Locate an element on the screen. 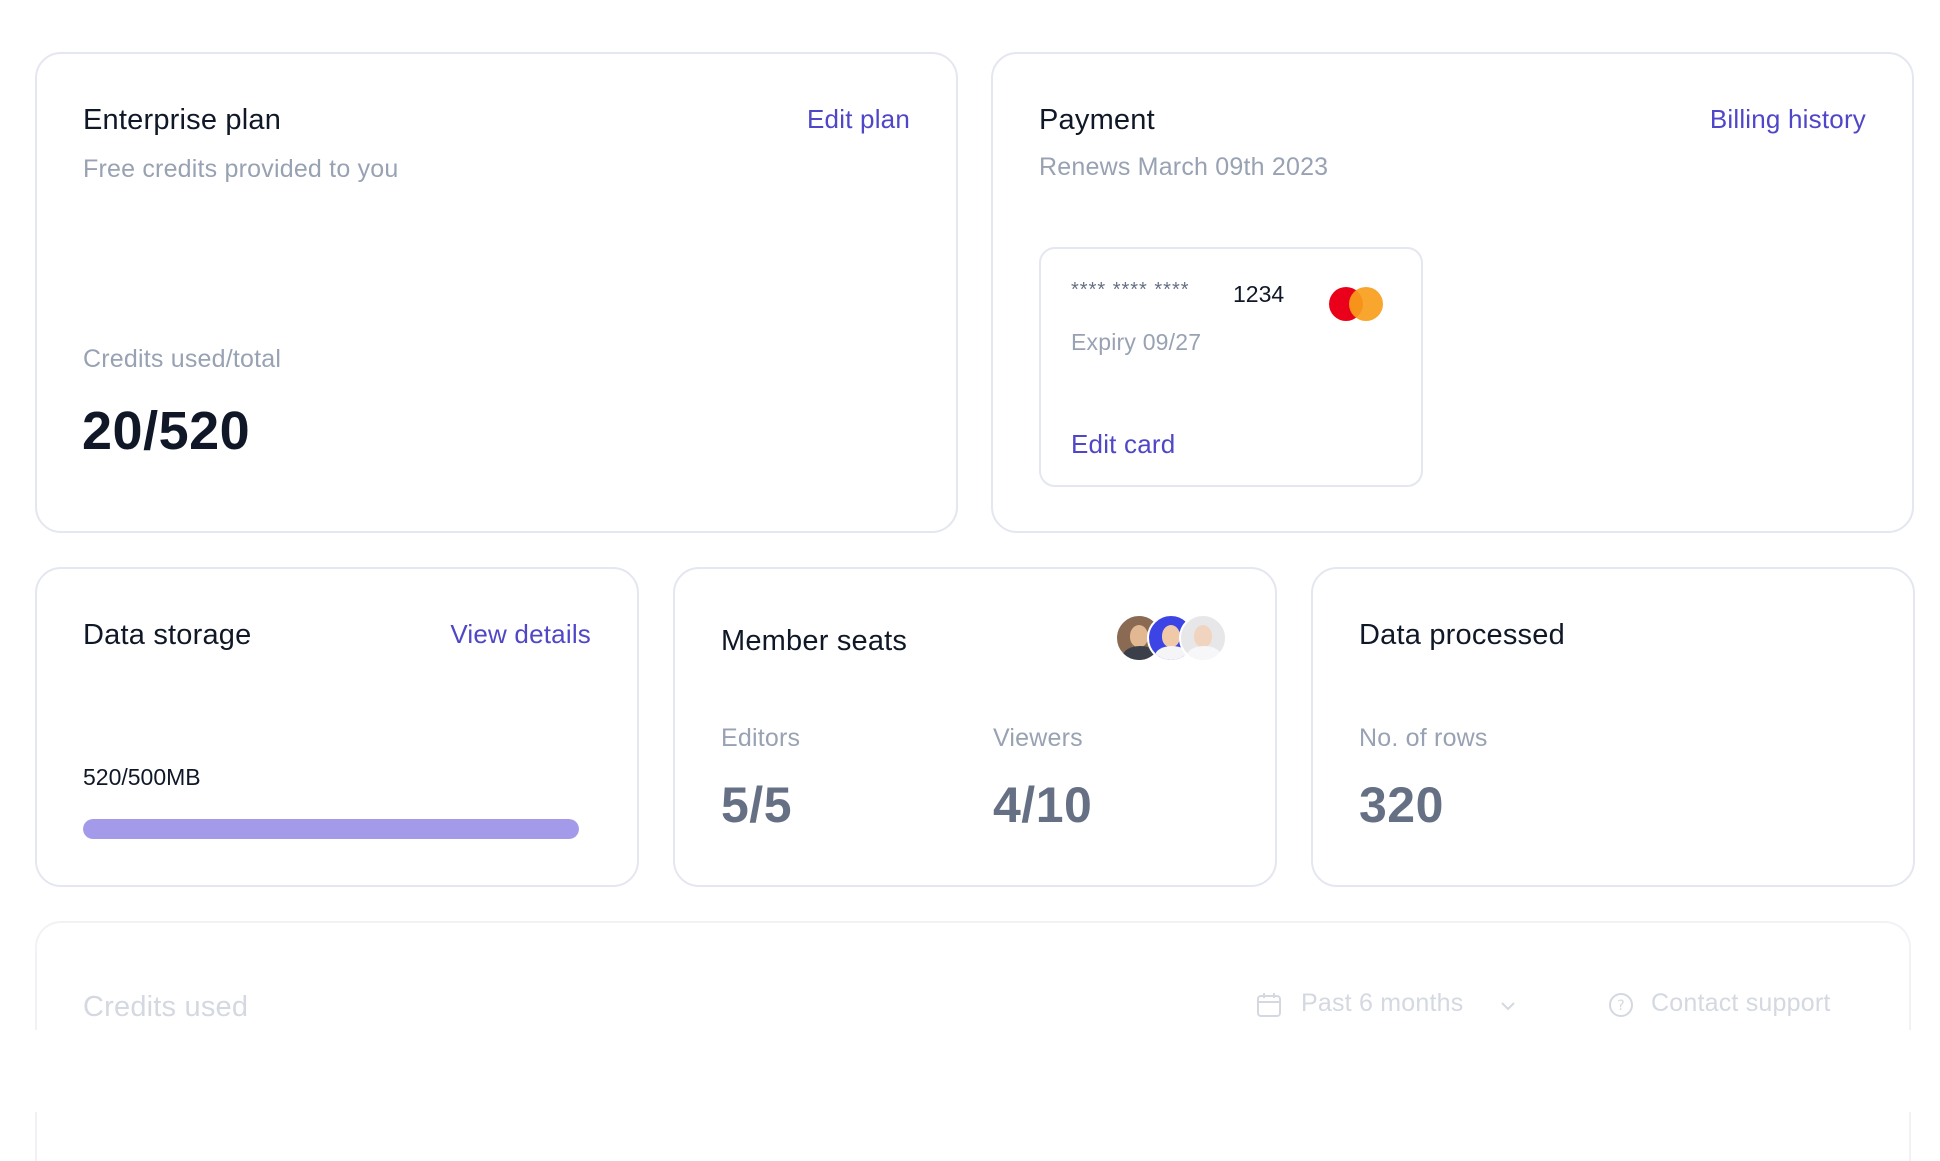 The height and width of the screenshot is (1161, 1940). card-last4: 1234 is located at coordinates (1259, 294).